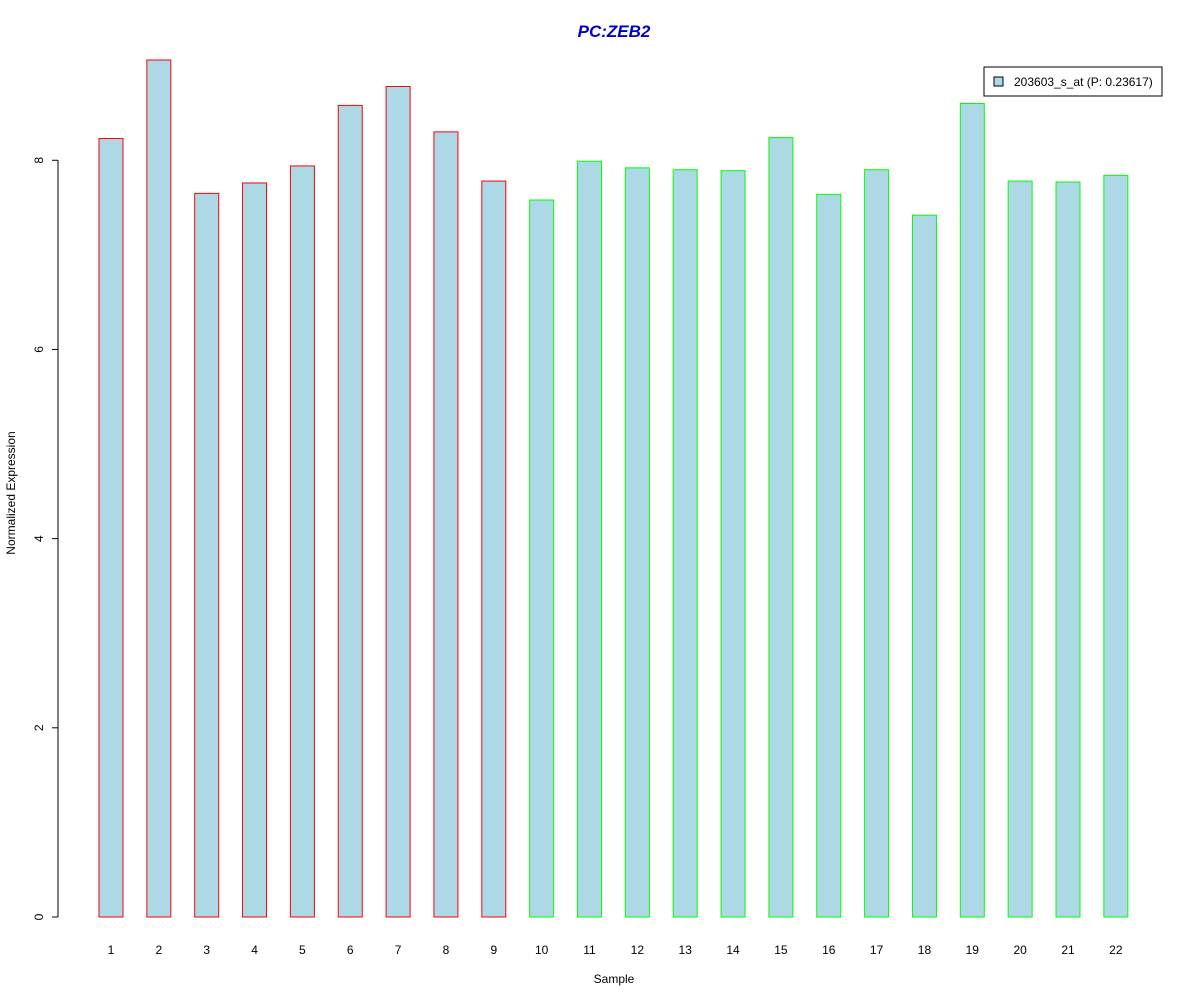 The height and width of the screenshot is (1000, 1200). I want to click on y-axis: 0 2 4 6 8, so click(45, 538).